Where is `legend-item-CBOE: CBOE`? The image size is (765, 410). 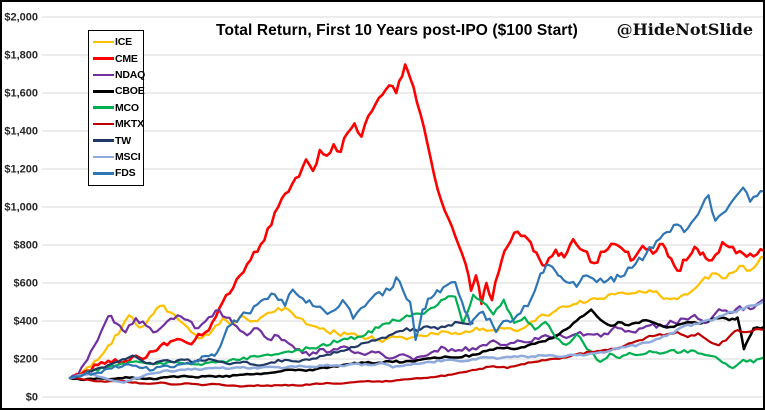 legend-item-CBOE: CBOE is located at coordinates (119, 91).